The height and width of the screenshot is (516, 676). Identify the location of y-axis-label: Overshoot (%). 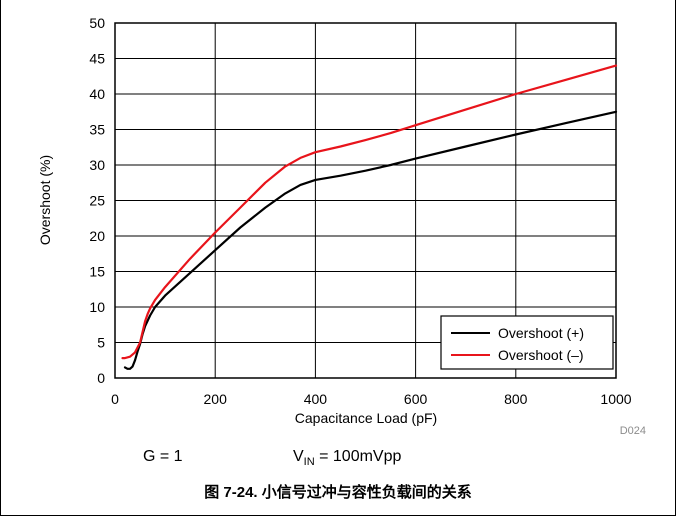
(45, 200).